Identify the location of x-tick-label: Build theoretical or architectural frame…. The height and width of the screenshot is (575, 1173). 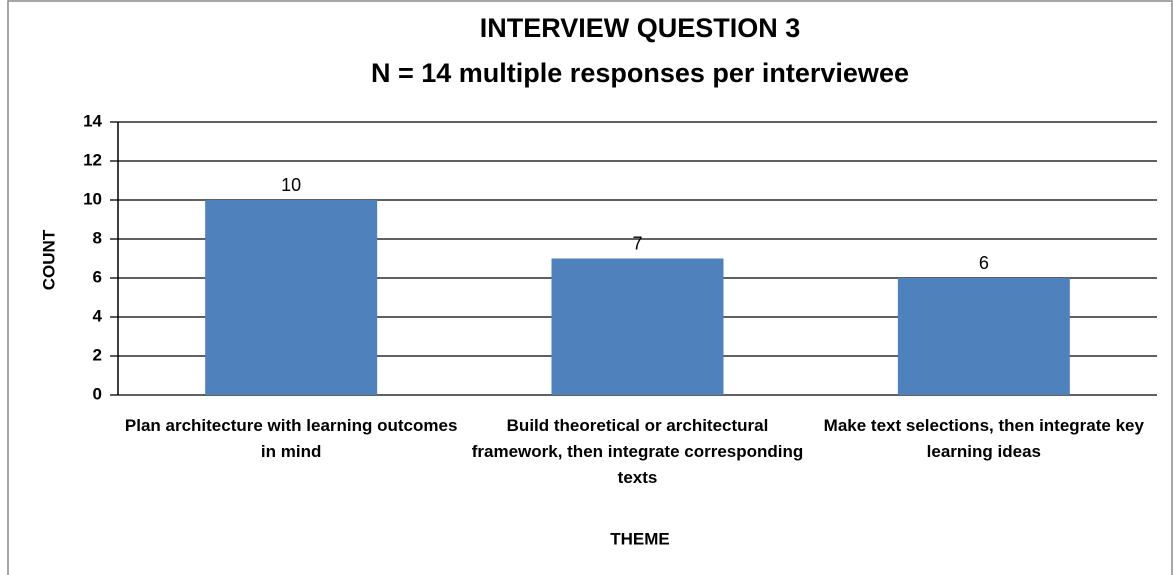
(637, 451).